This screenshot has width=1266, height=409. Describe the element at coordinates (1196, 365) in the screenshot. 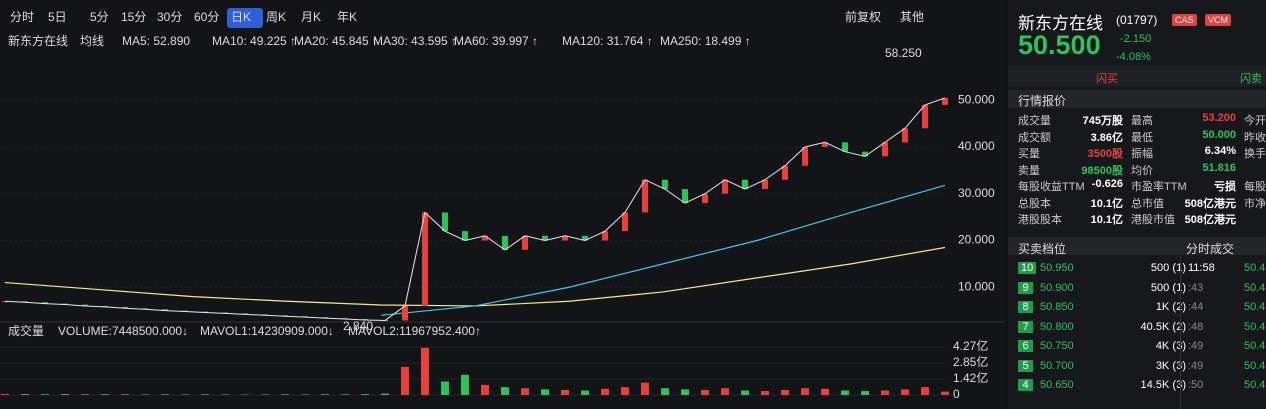

I see `trade-time: :49` at that location.